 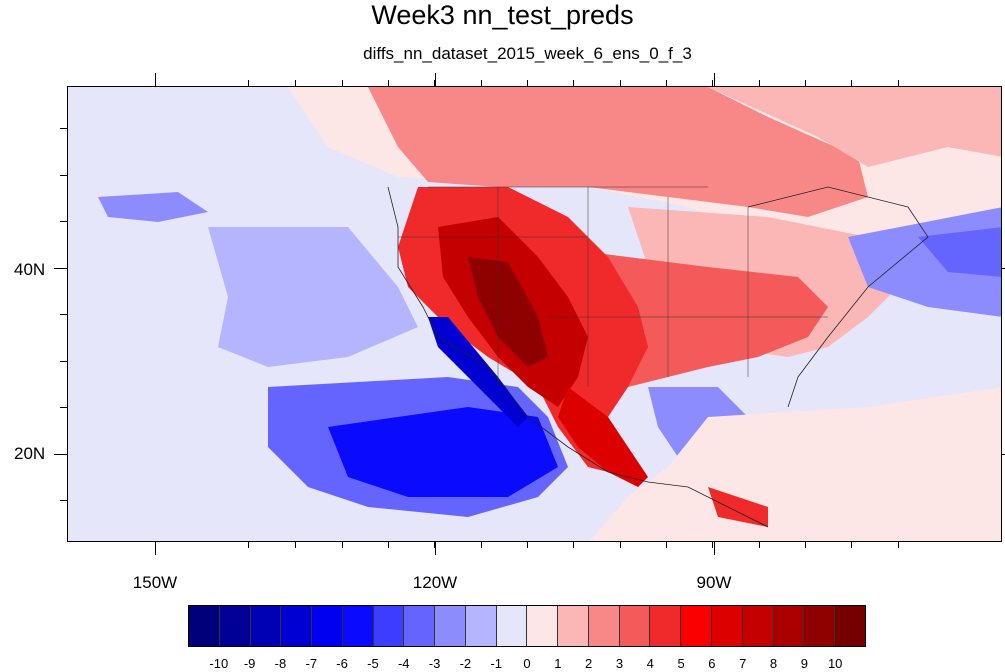 I want to click on chart-subtitle: diffs_nn_dataset_2015_week_6_ens_0_f_3, so click(x=527, y=53).